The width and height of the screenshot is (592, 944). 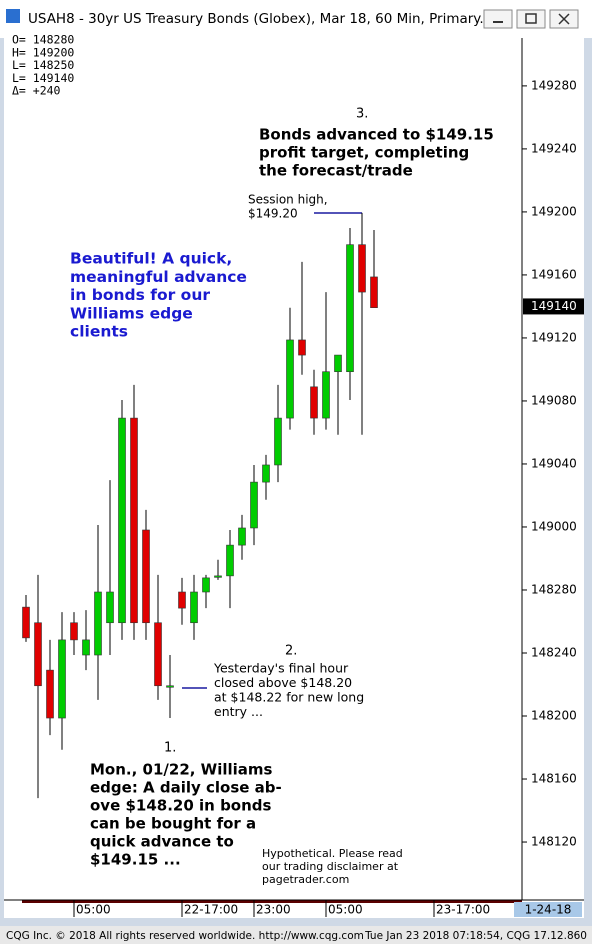 I want to click on readout-line: L= 149140, so click(x=43, y=78).